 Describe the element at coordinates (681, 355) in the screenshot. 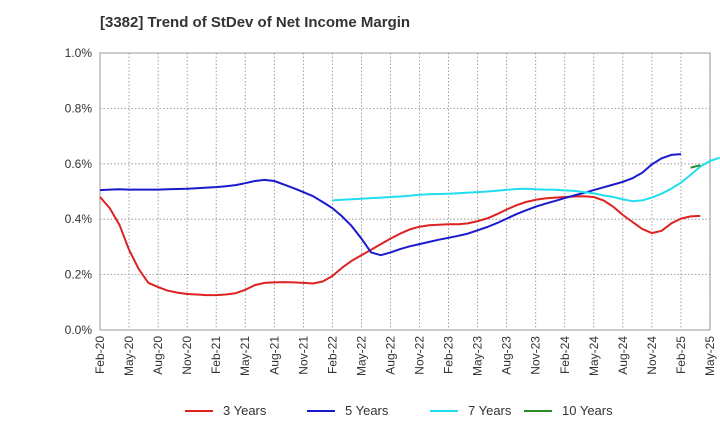

I see `x-tick-label: Feb-25` at that location.